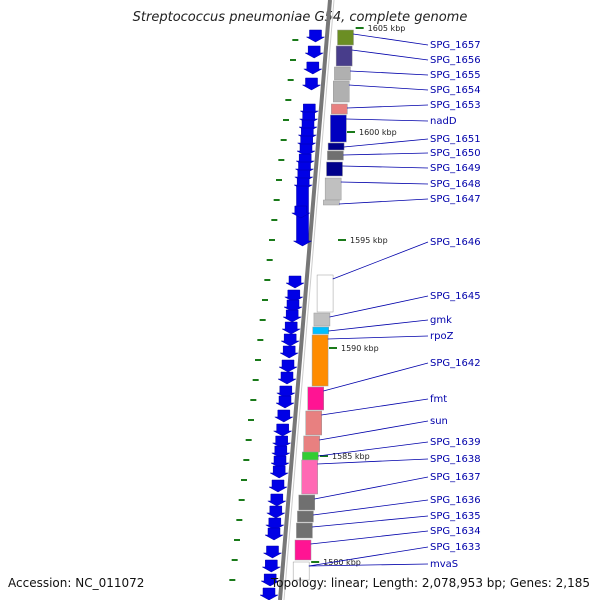 The image size is (600, 600). I want to click on gene-label: SPG_1639, so click(455, 442).